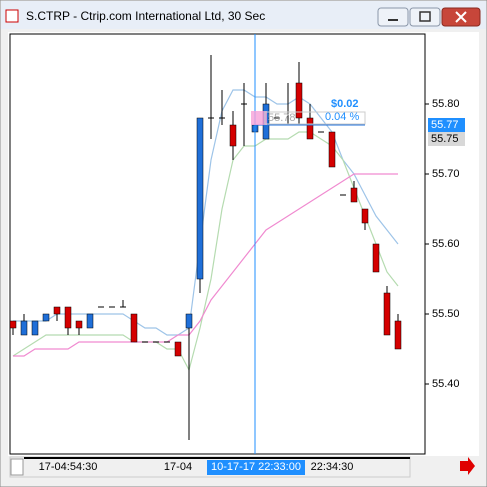 This screenshot has width=487, height=487. What do you see at coordinates (461, 17) in the screenshot?
I see `close-icon` at bounding box center [461, 17].